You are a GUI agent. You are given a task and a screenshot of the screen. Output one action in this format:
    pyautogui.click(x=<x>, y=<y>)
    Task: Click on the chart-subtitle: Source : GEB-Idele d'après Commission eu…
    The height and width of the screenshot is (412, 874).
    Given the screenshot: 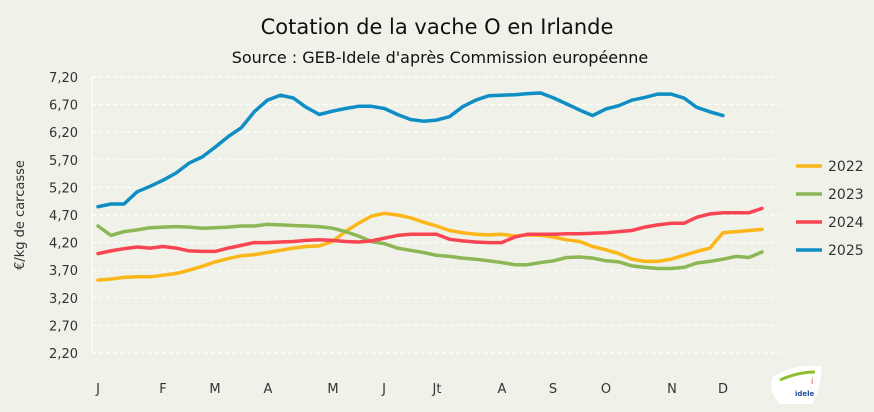 What is the action you would take?
    pyautogui.click(x=440, y=57)
    